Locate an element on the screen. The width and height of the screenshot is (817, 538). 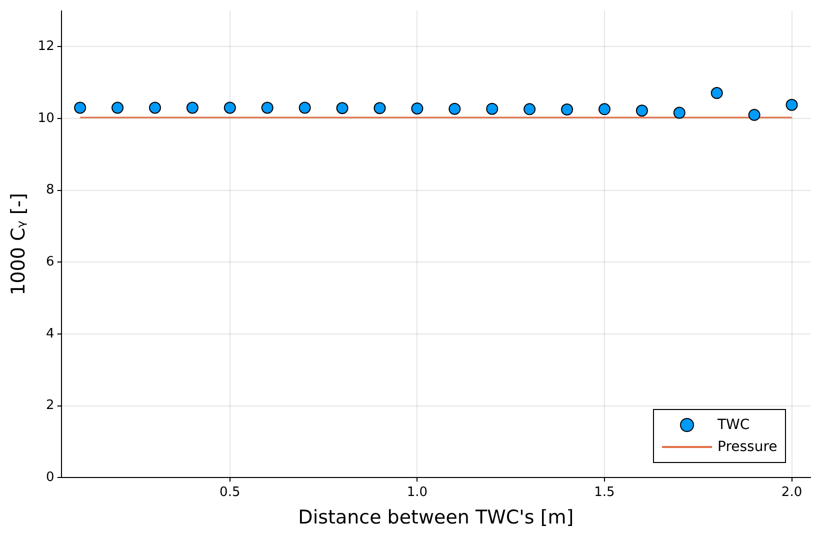
legend-label: TWC is located at coordinates (734, 424).